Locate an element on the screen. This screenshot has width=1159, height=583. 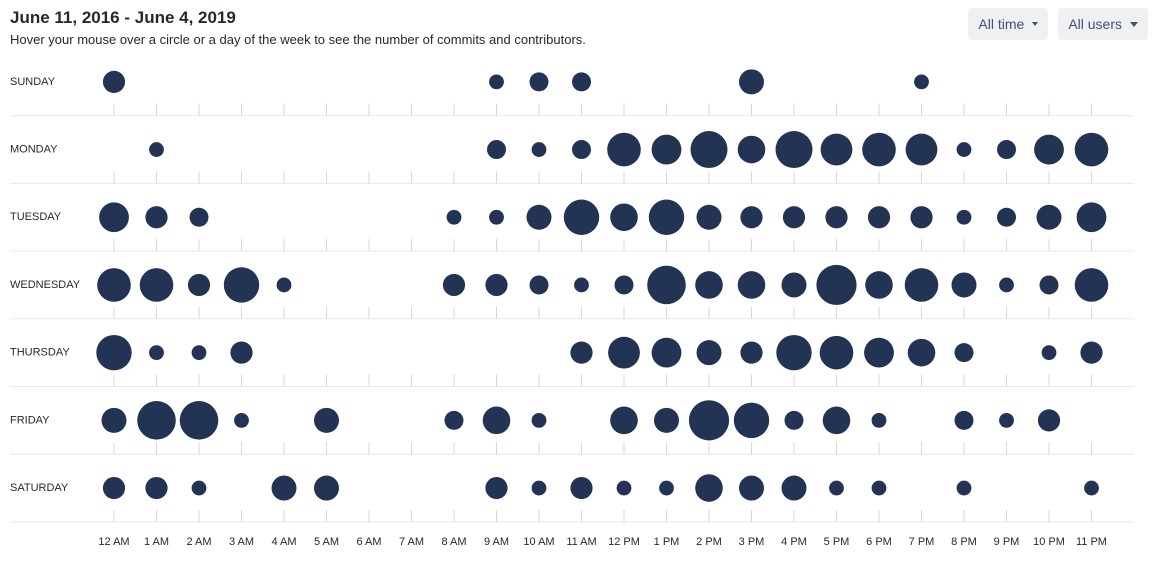
hour-label: 12 AM is located at coordinates (113, 542).